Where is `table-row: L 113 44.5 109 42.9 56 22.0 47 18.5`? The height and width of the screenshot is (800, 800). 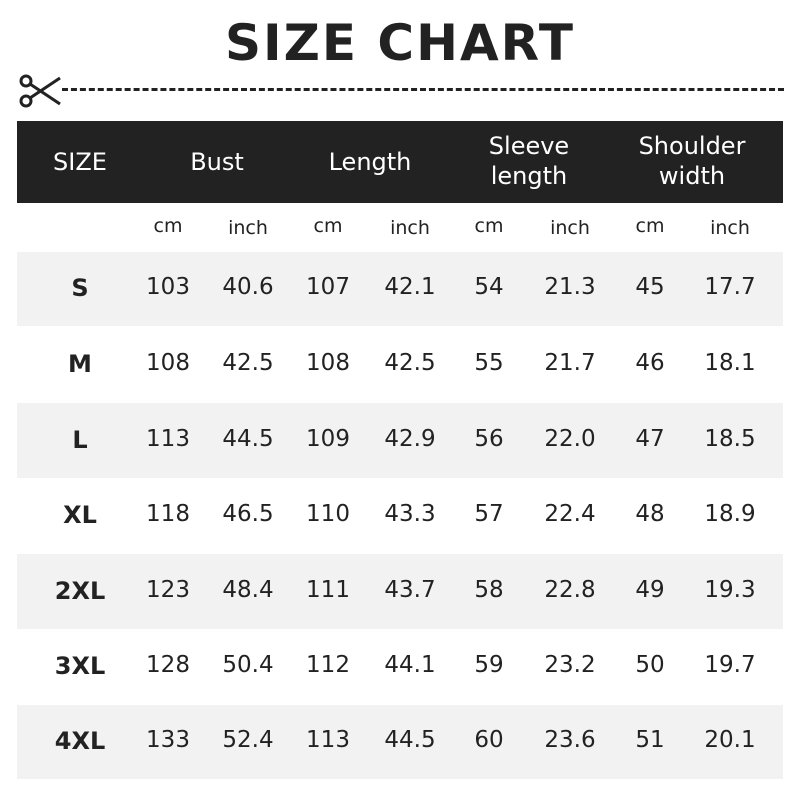 table-row: L 113 44.5 109 42.9 56 22.0 47 18.5 is located at coordinates (400, 440).